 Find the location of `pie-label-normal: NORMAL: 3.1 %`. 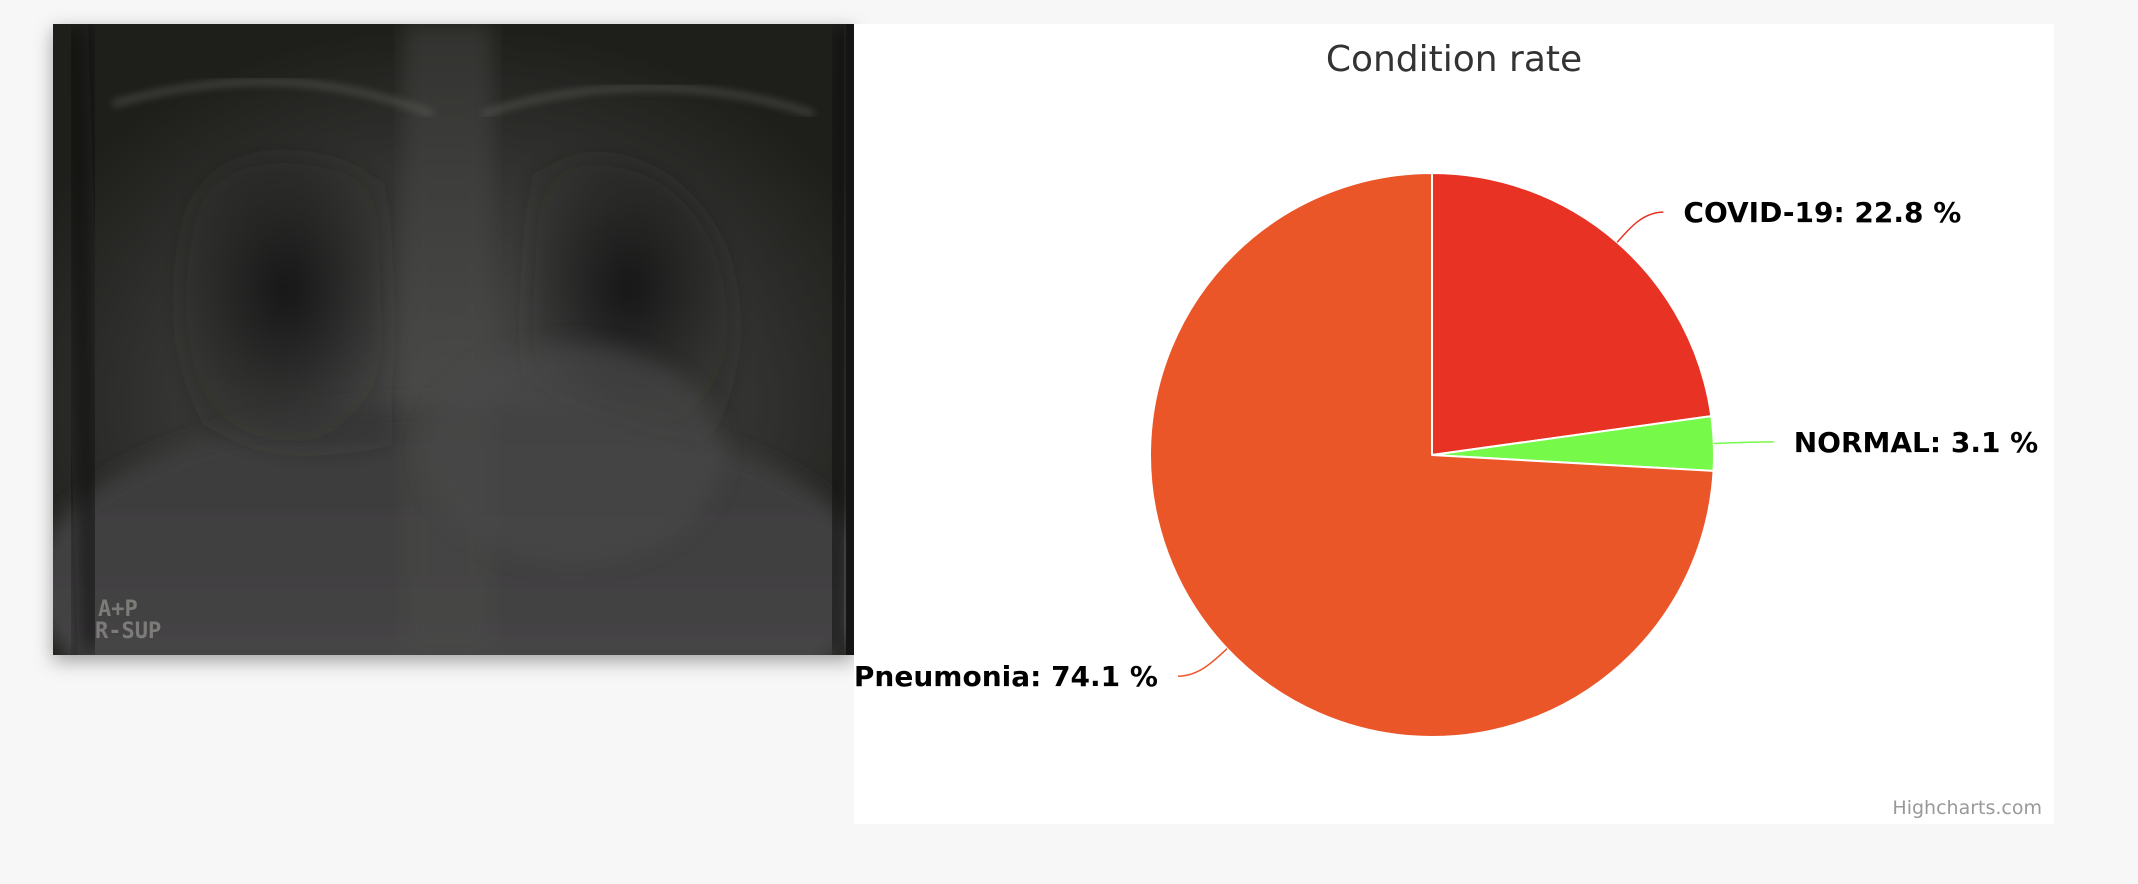

pie-label-normal: NORMAL: 3.1 % is located at coordinates (1916, 442).